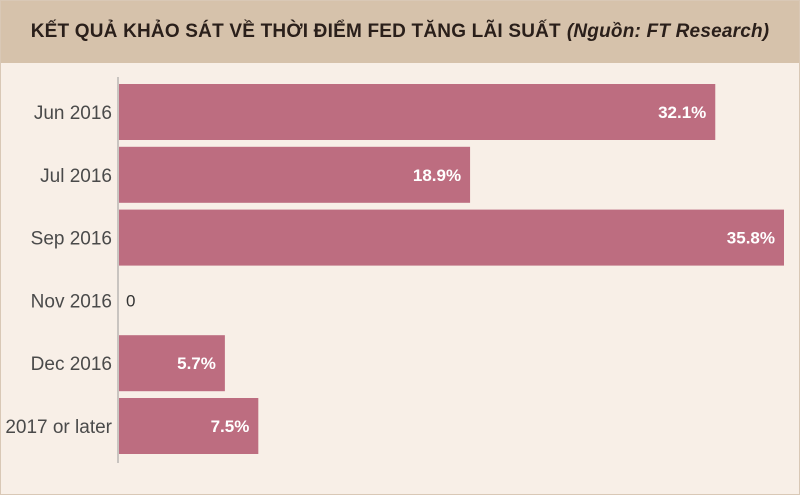 The width and height of the screenshot is (800, 495). What do you see at coordinates (437, 175) in the screenshot?
I see `data-label: 18.9%` at bounding box center [437, 175].